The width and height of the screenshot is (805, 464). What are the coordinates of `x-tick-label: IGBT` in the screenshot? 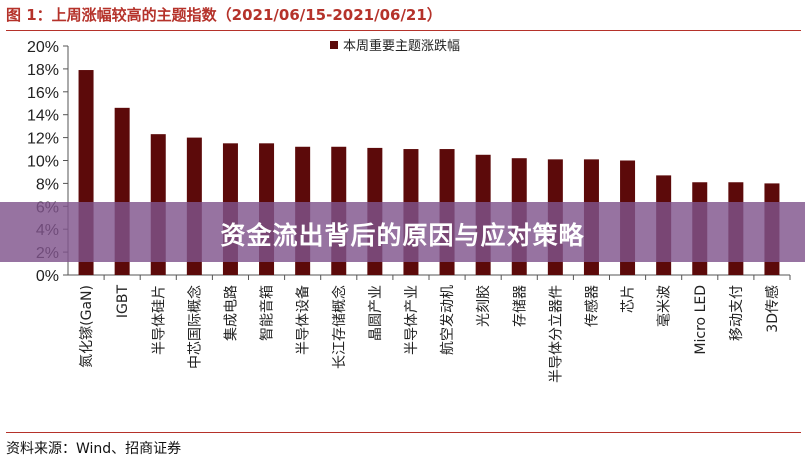 It's located at (123, 302).